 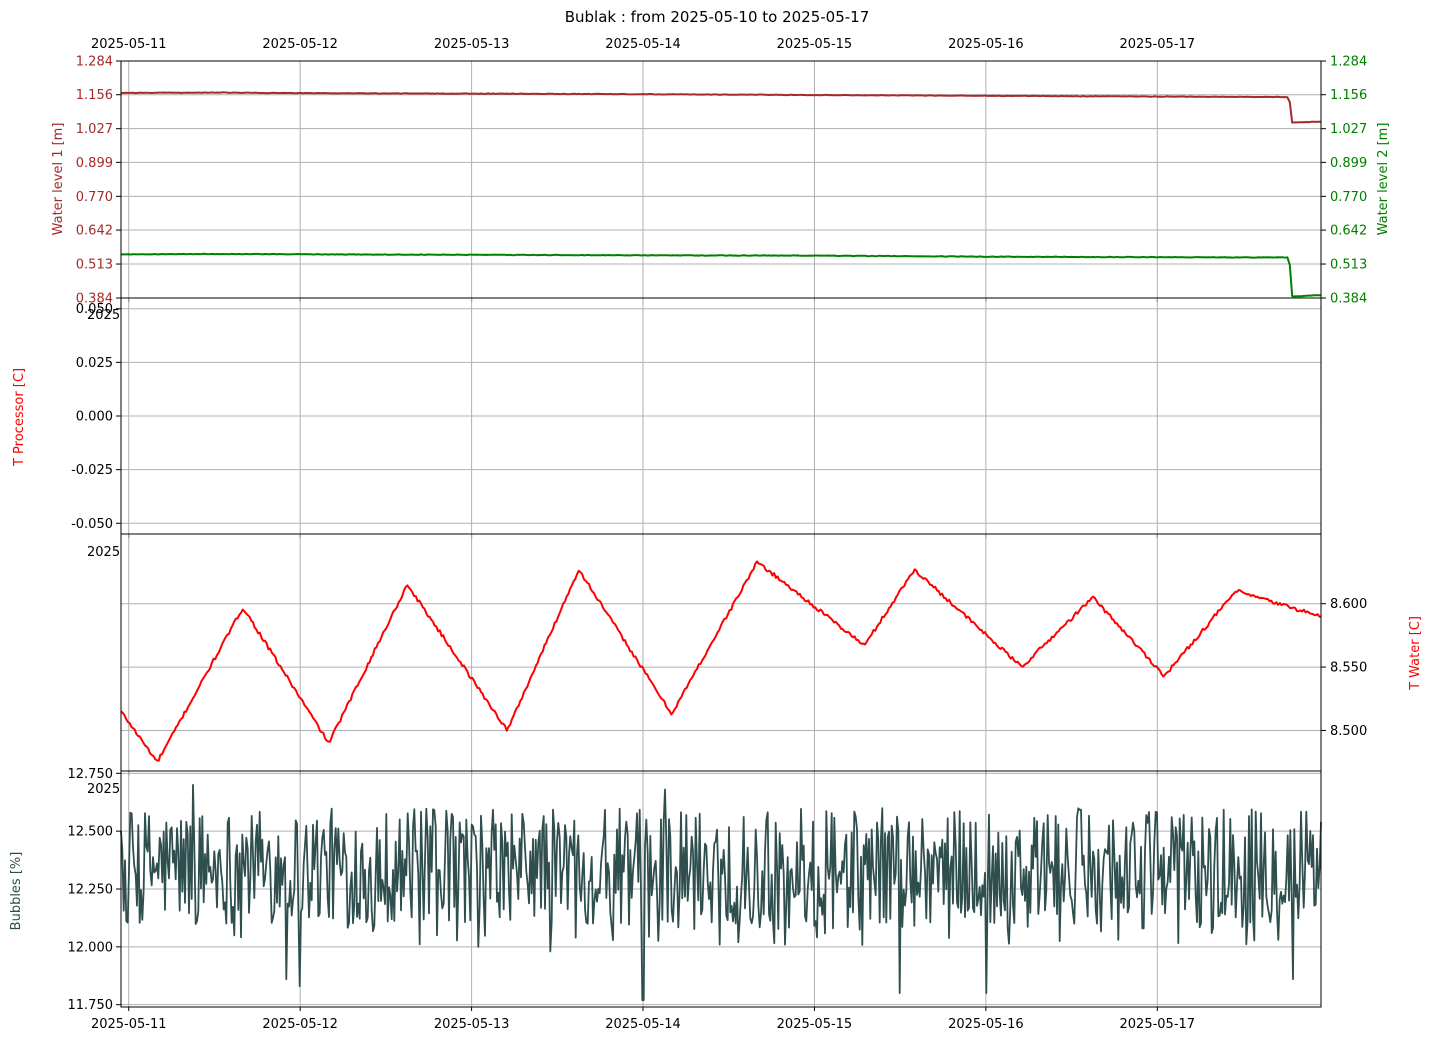 What do you see at coordinates (91, 832) in the screenshot?
I see `y-tick-label: 12.500` at bounding box center [91, 832].